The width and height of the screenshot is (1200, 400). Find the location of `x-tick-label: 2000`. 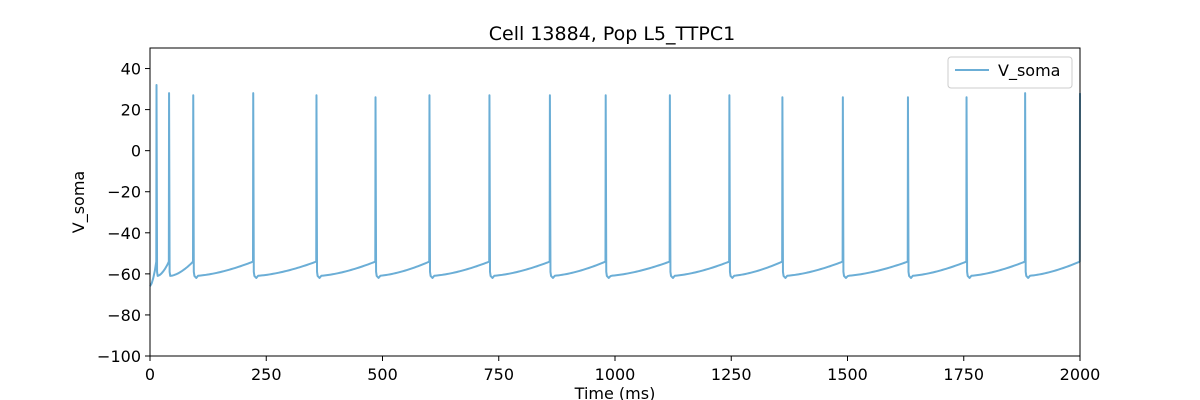

x-tick-label: 2000 is located at coordinates (1080, 374).